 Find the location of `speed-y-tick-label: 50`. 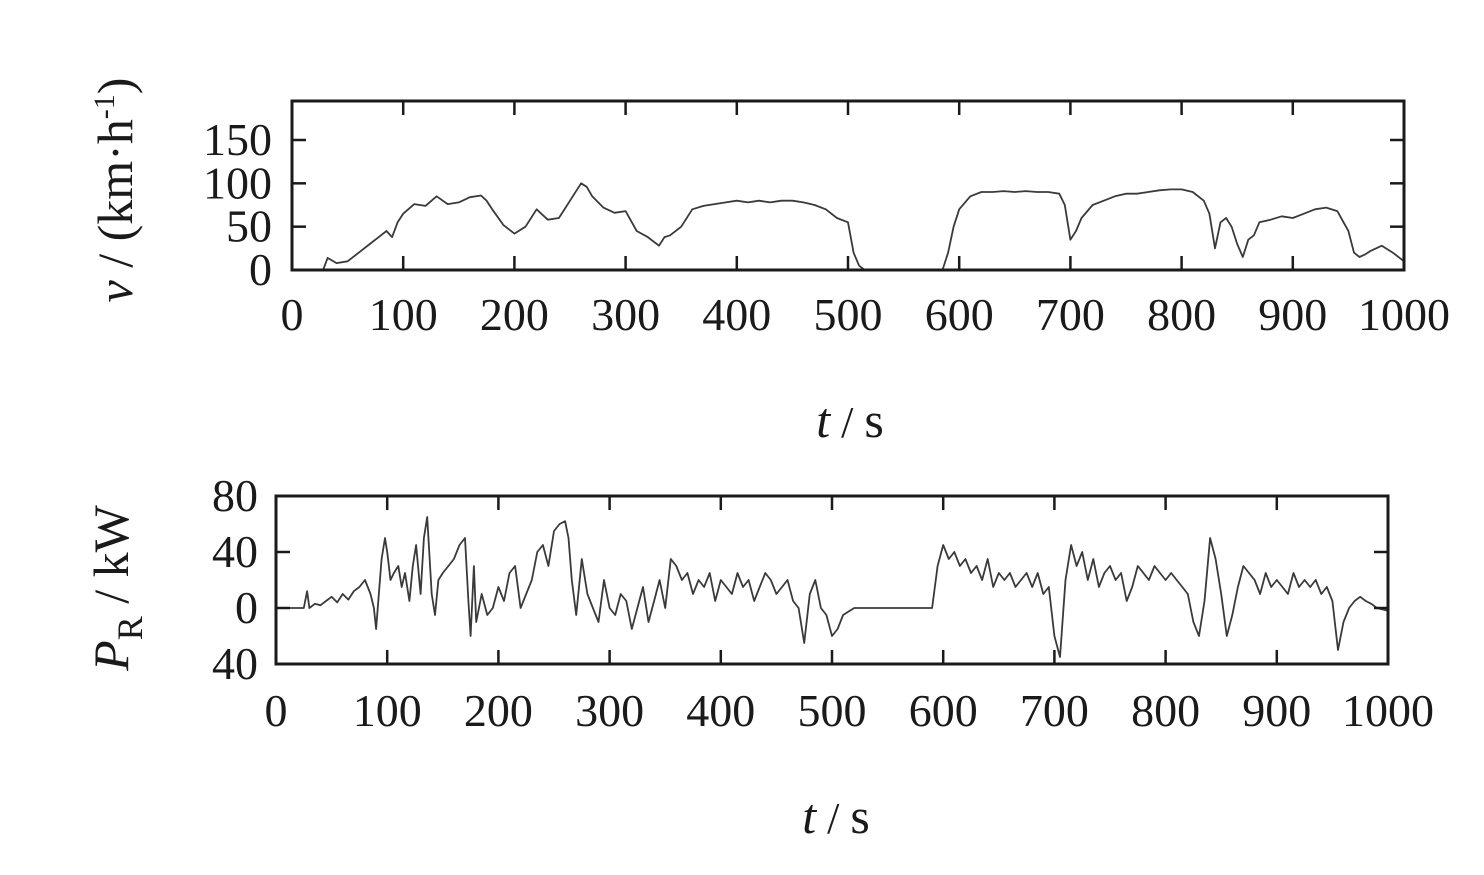

speed-y-tick-label: 50 is located at coordinates (249, 226).